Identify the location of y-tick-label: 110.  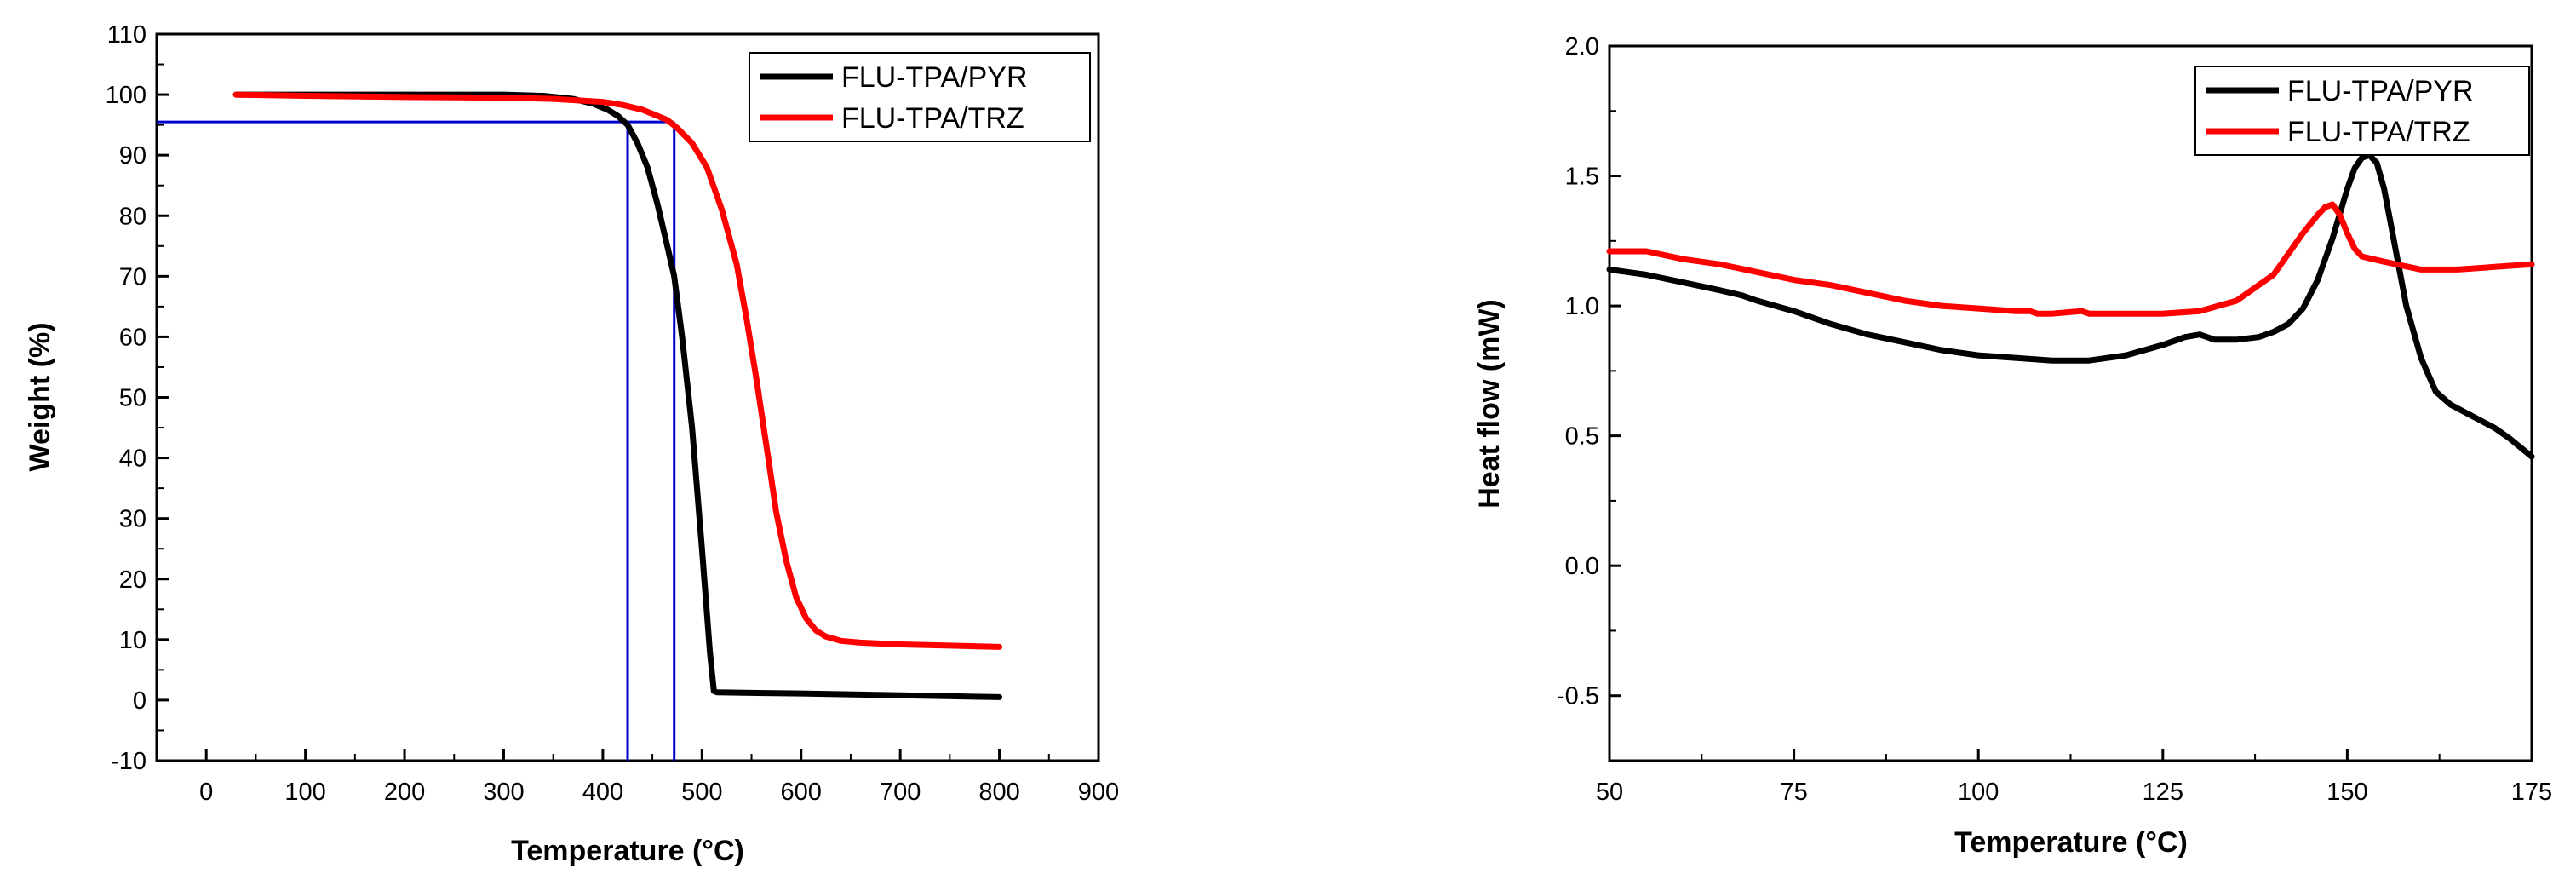
(126, 35).